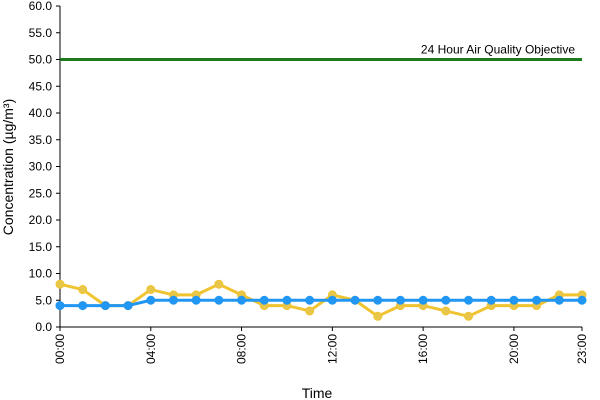  I want to click on y-tick-label: 35.0, so click(41, 140).